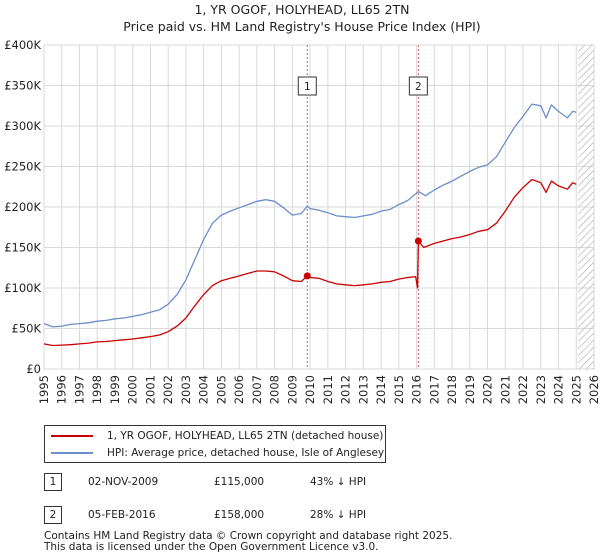 The height and width of the screenshot is (560, 600). What do you see at coordinates (53, 515) in the screenshot?
I see `transaction-number: 2` at bounding box center [53, 515].